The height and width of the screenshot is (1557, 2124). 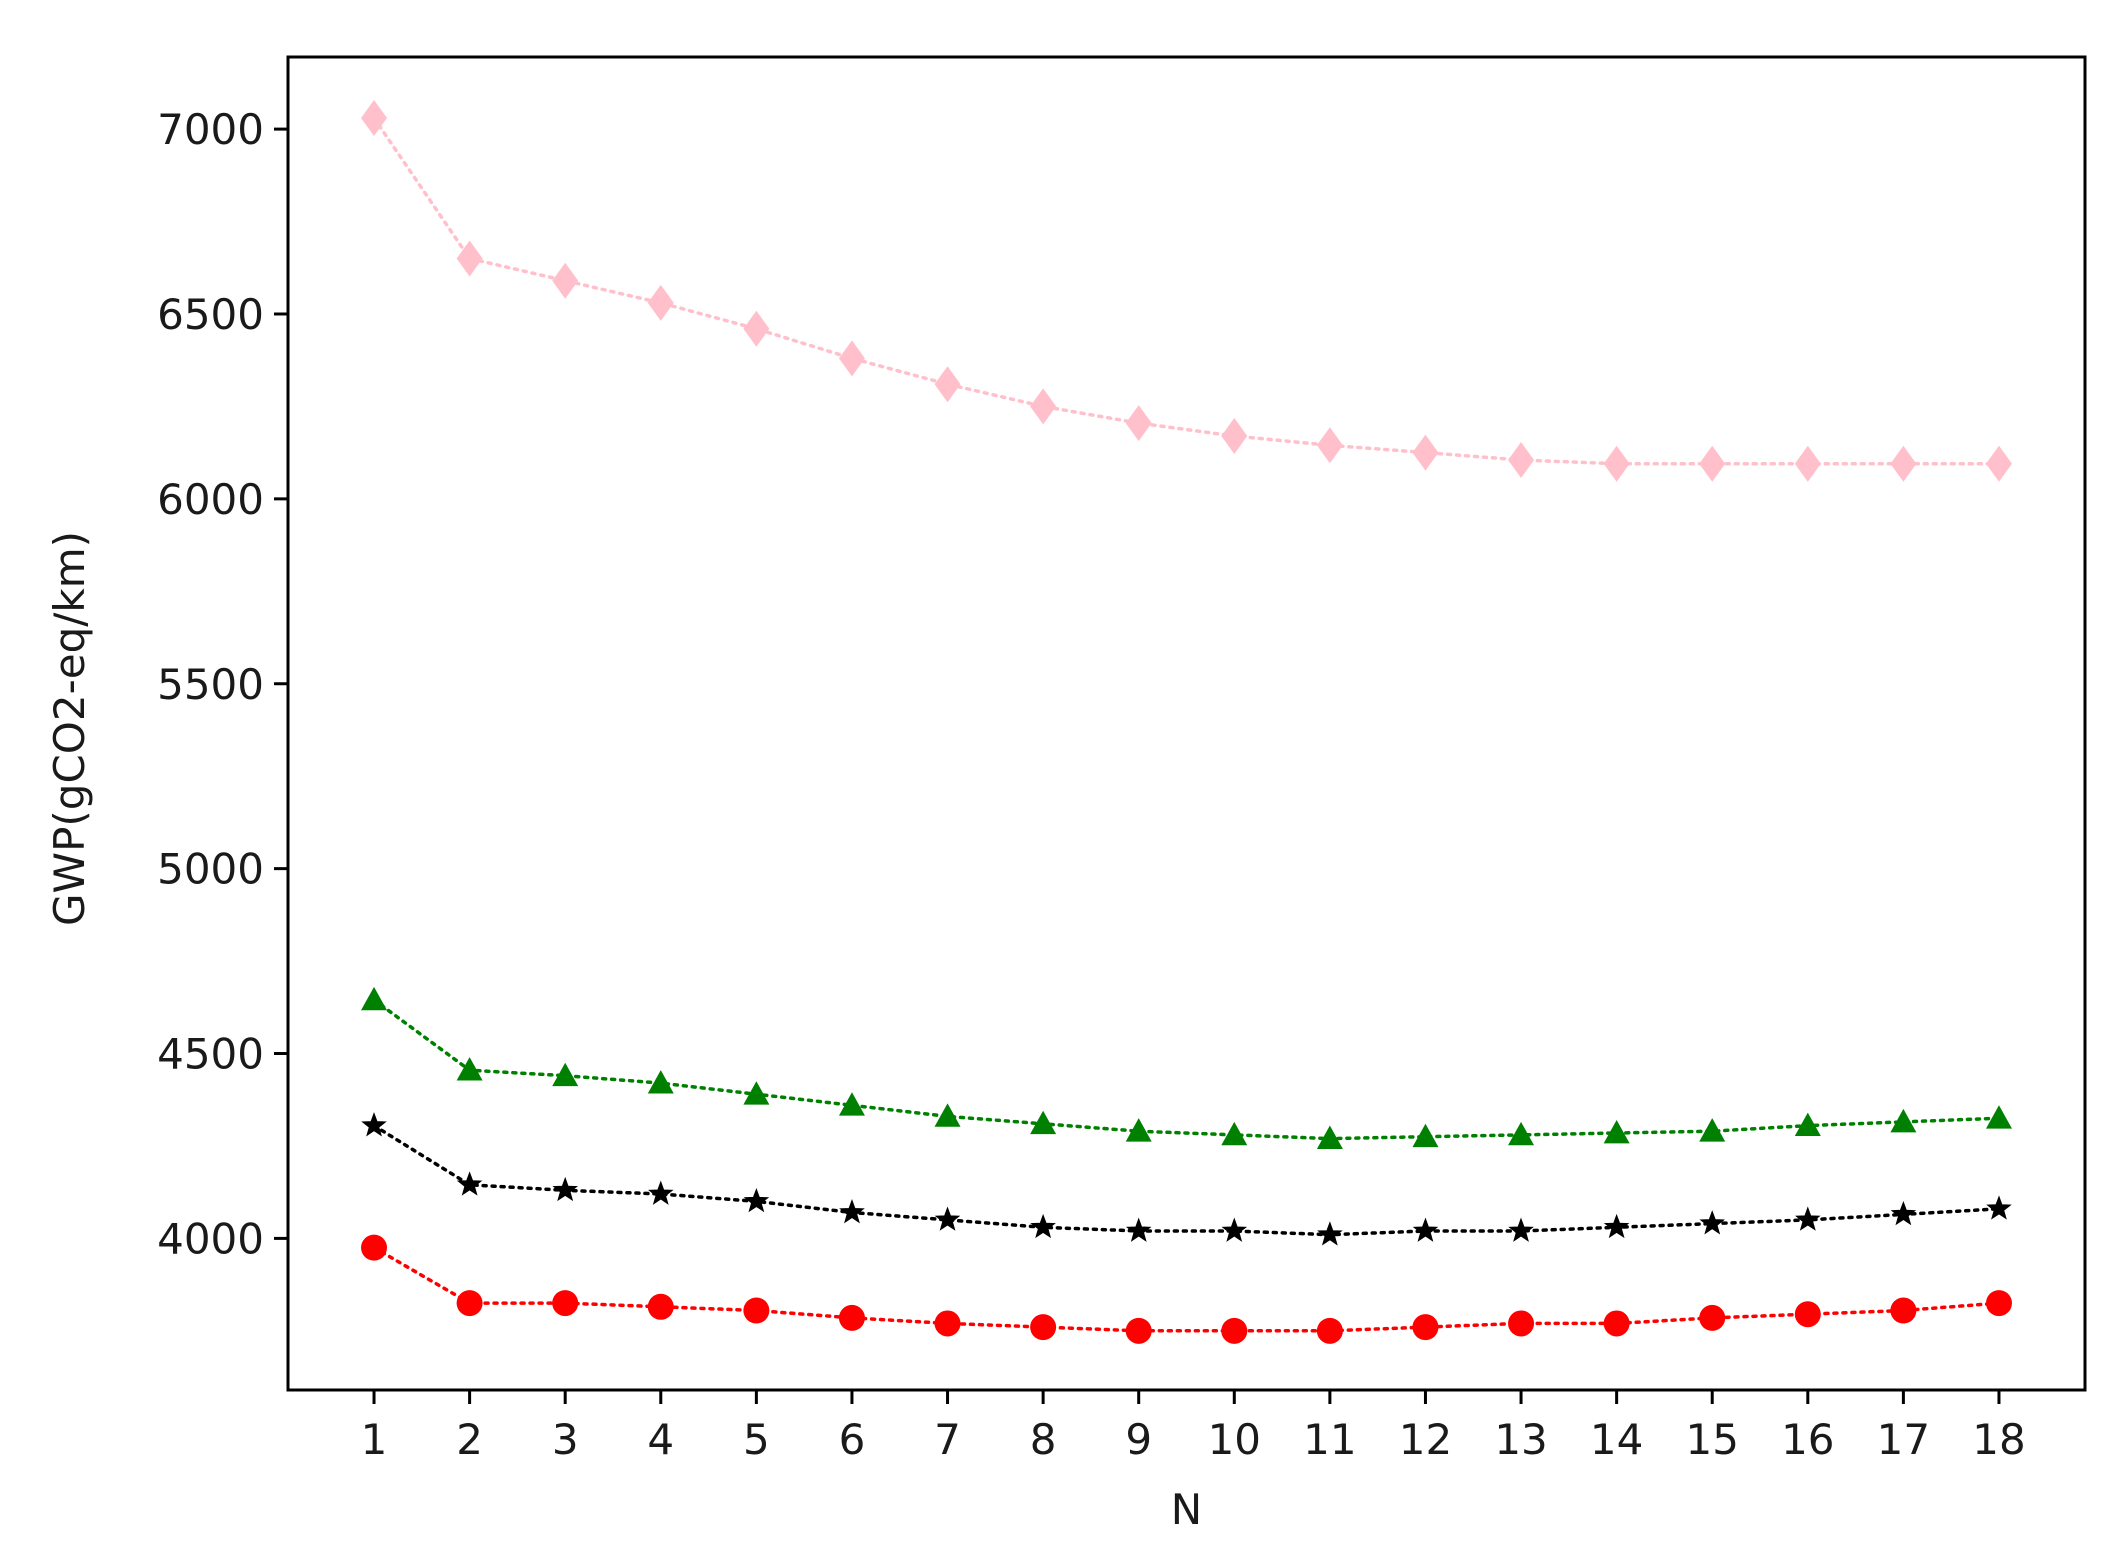 I want to click on x-tick-label: 8, so click(x=1043, y=1439).